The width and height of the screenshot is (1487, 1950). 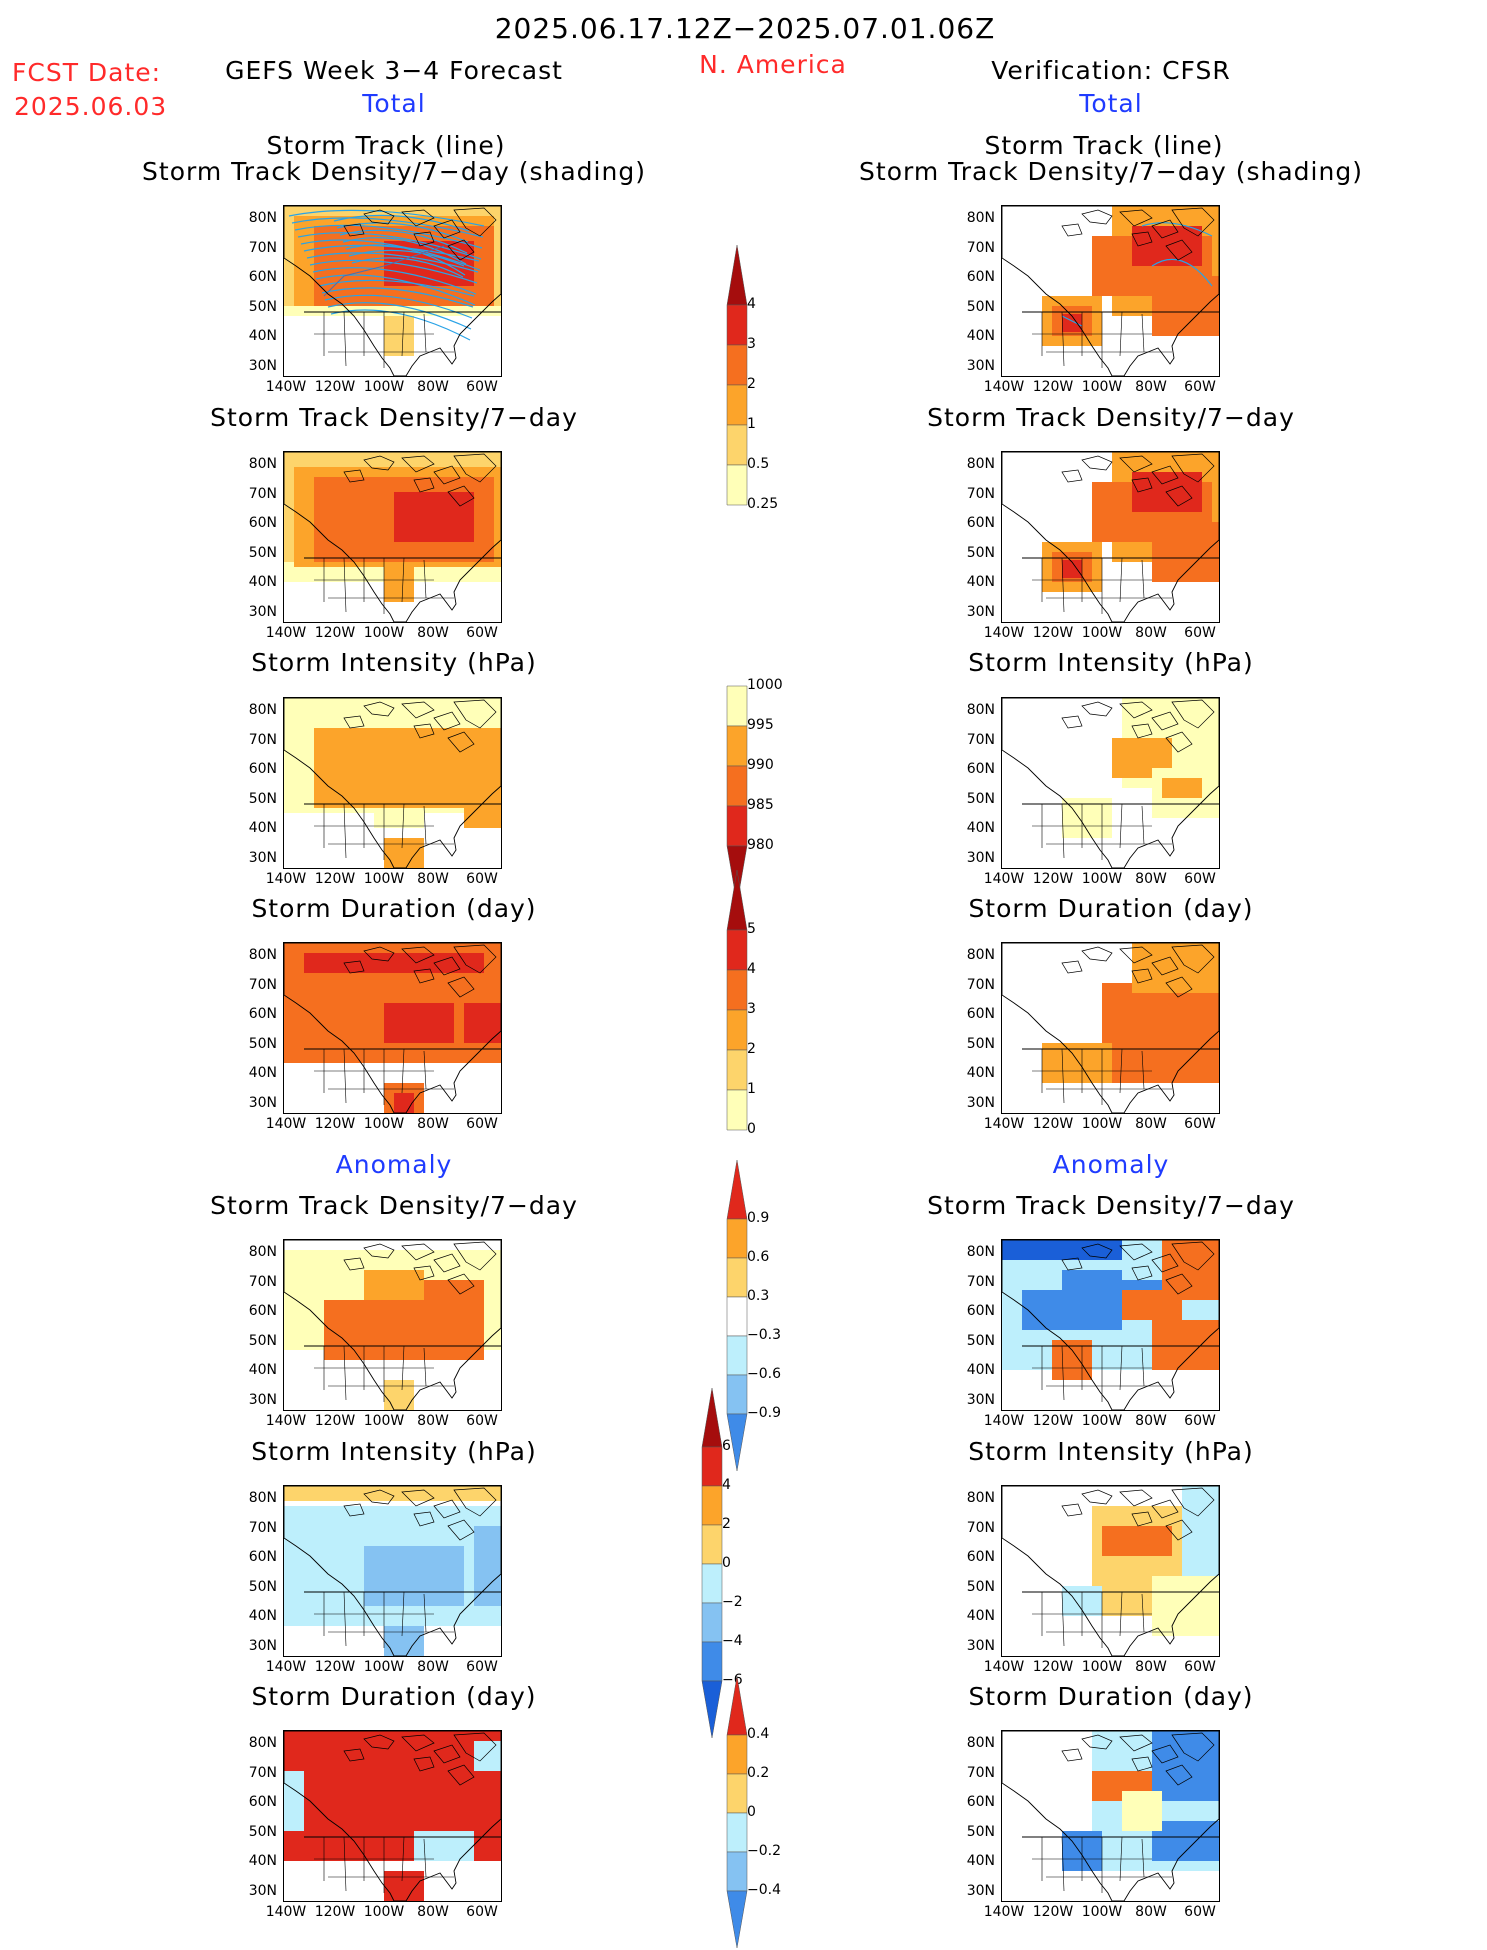 What do you see at coordinates (1110, 1571) in the screenshot?
I see `verification-intensity-anom-map` at bounding box center [1110, 1571].